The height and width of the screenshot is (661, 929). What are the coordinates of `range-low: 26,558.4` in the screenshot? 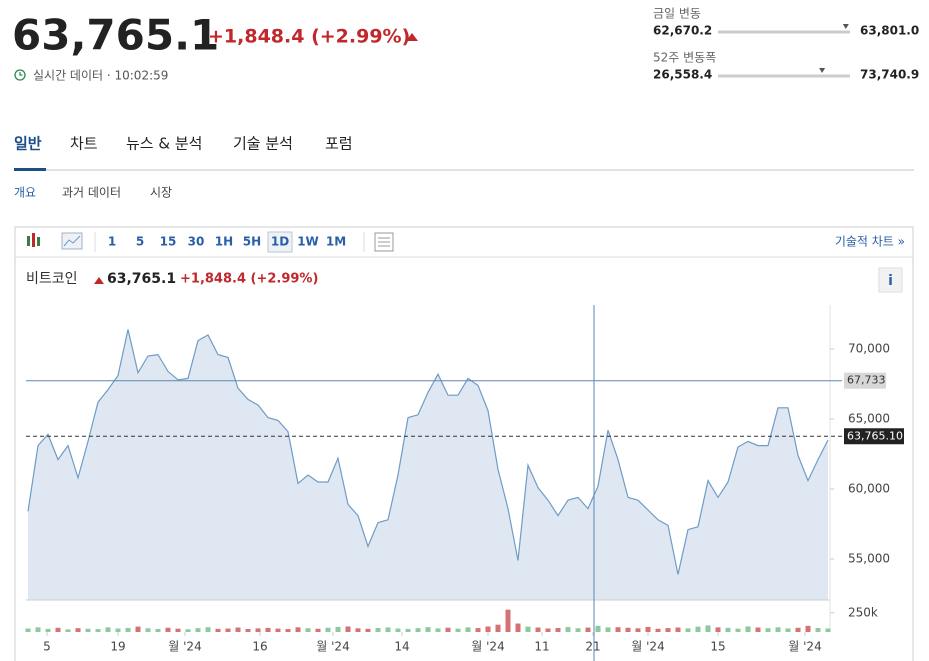 It's located at (682, 75).